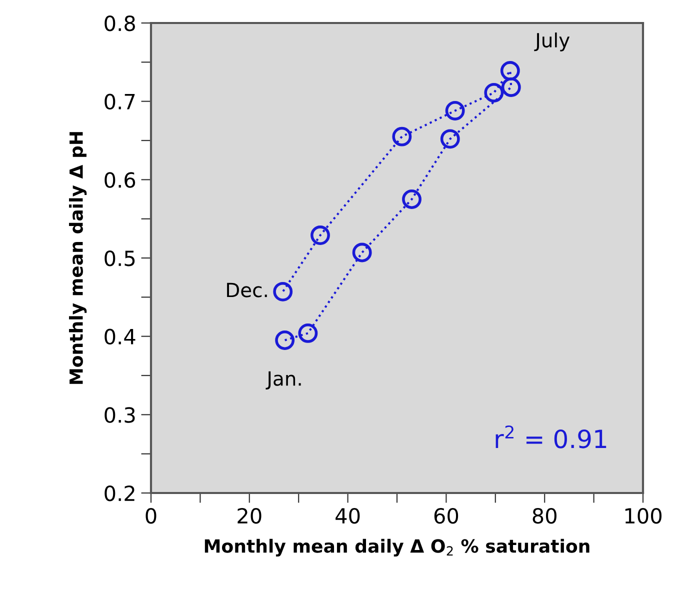 The width and height of the screenshot is (683, 599). What do you see at coordinates (119, 258) in the screenshot?
I see `y-tick-label: 0.5` at bounding box center [119, 258].